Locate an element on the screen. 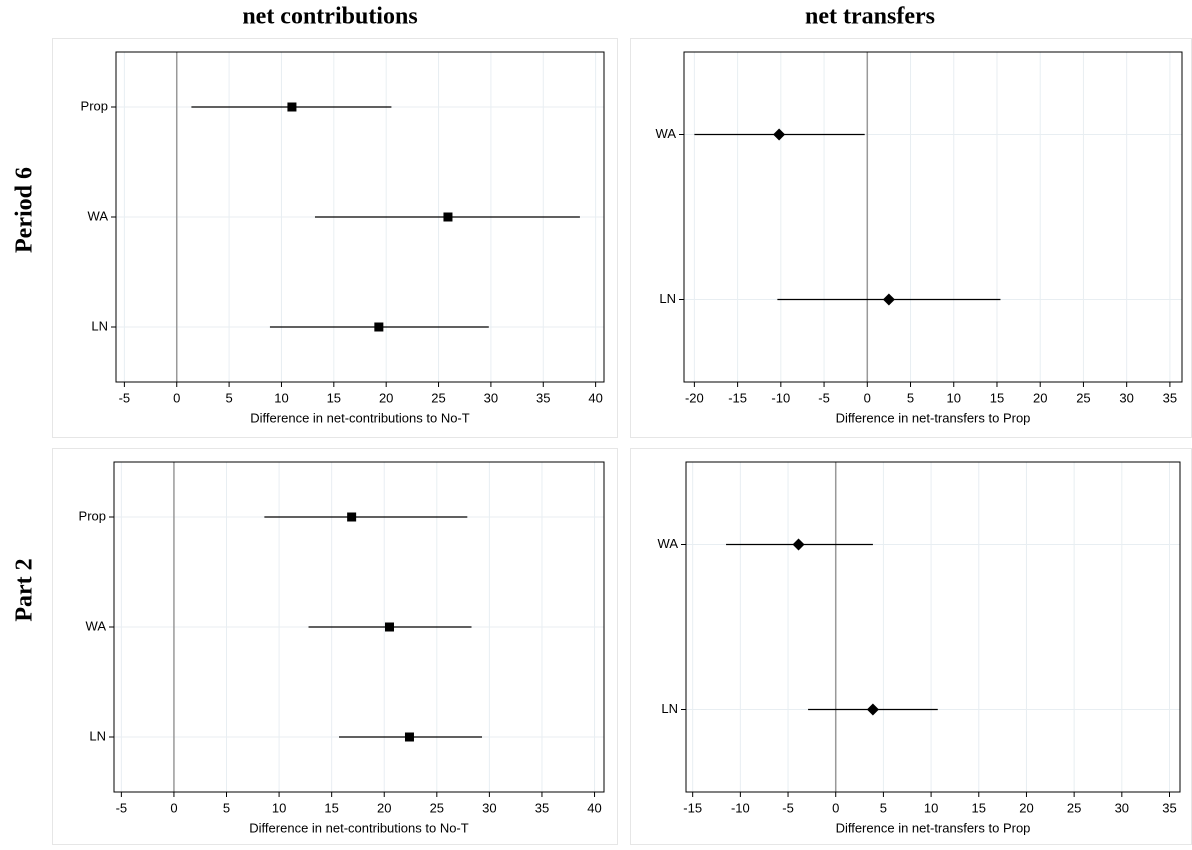  row-title: Part 2 is located at coordinates (25, 589).